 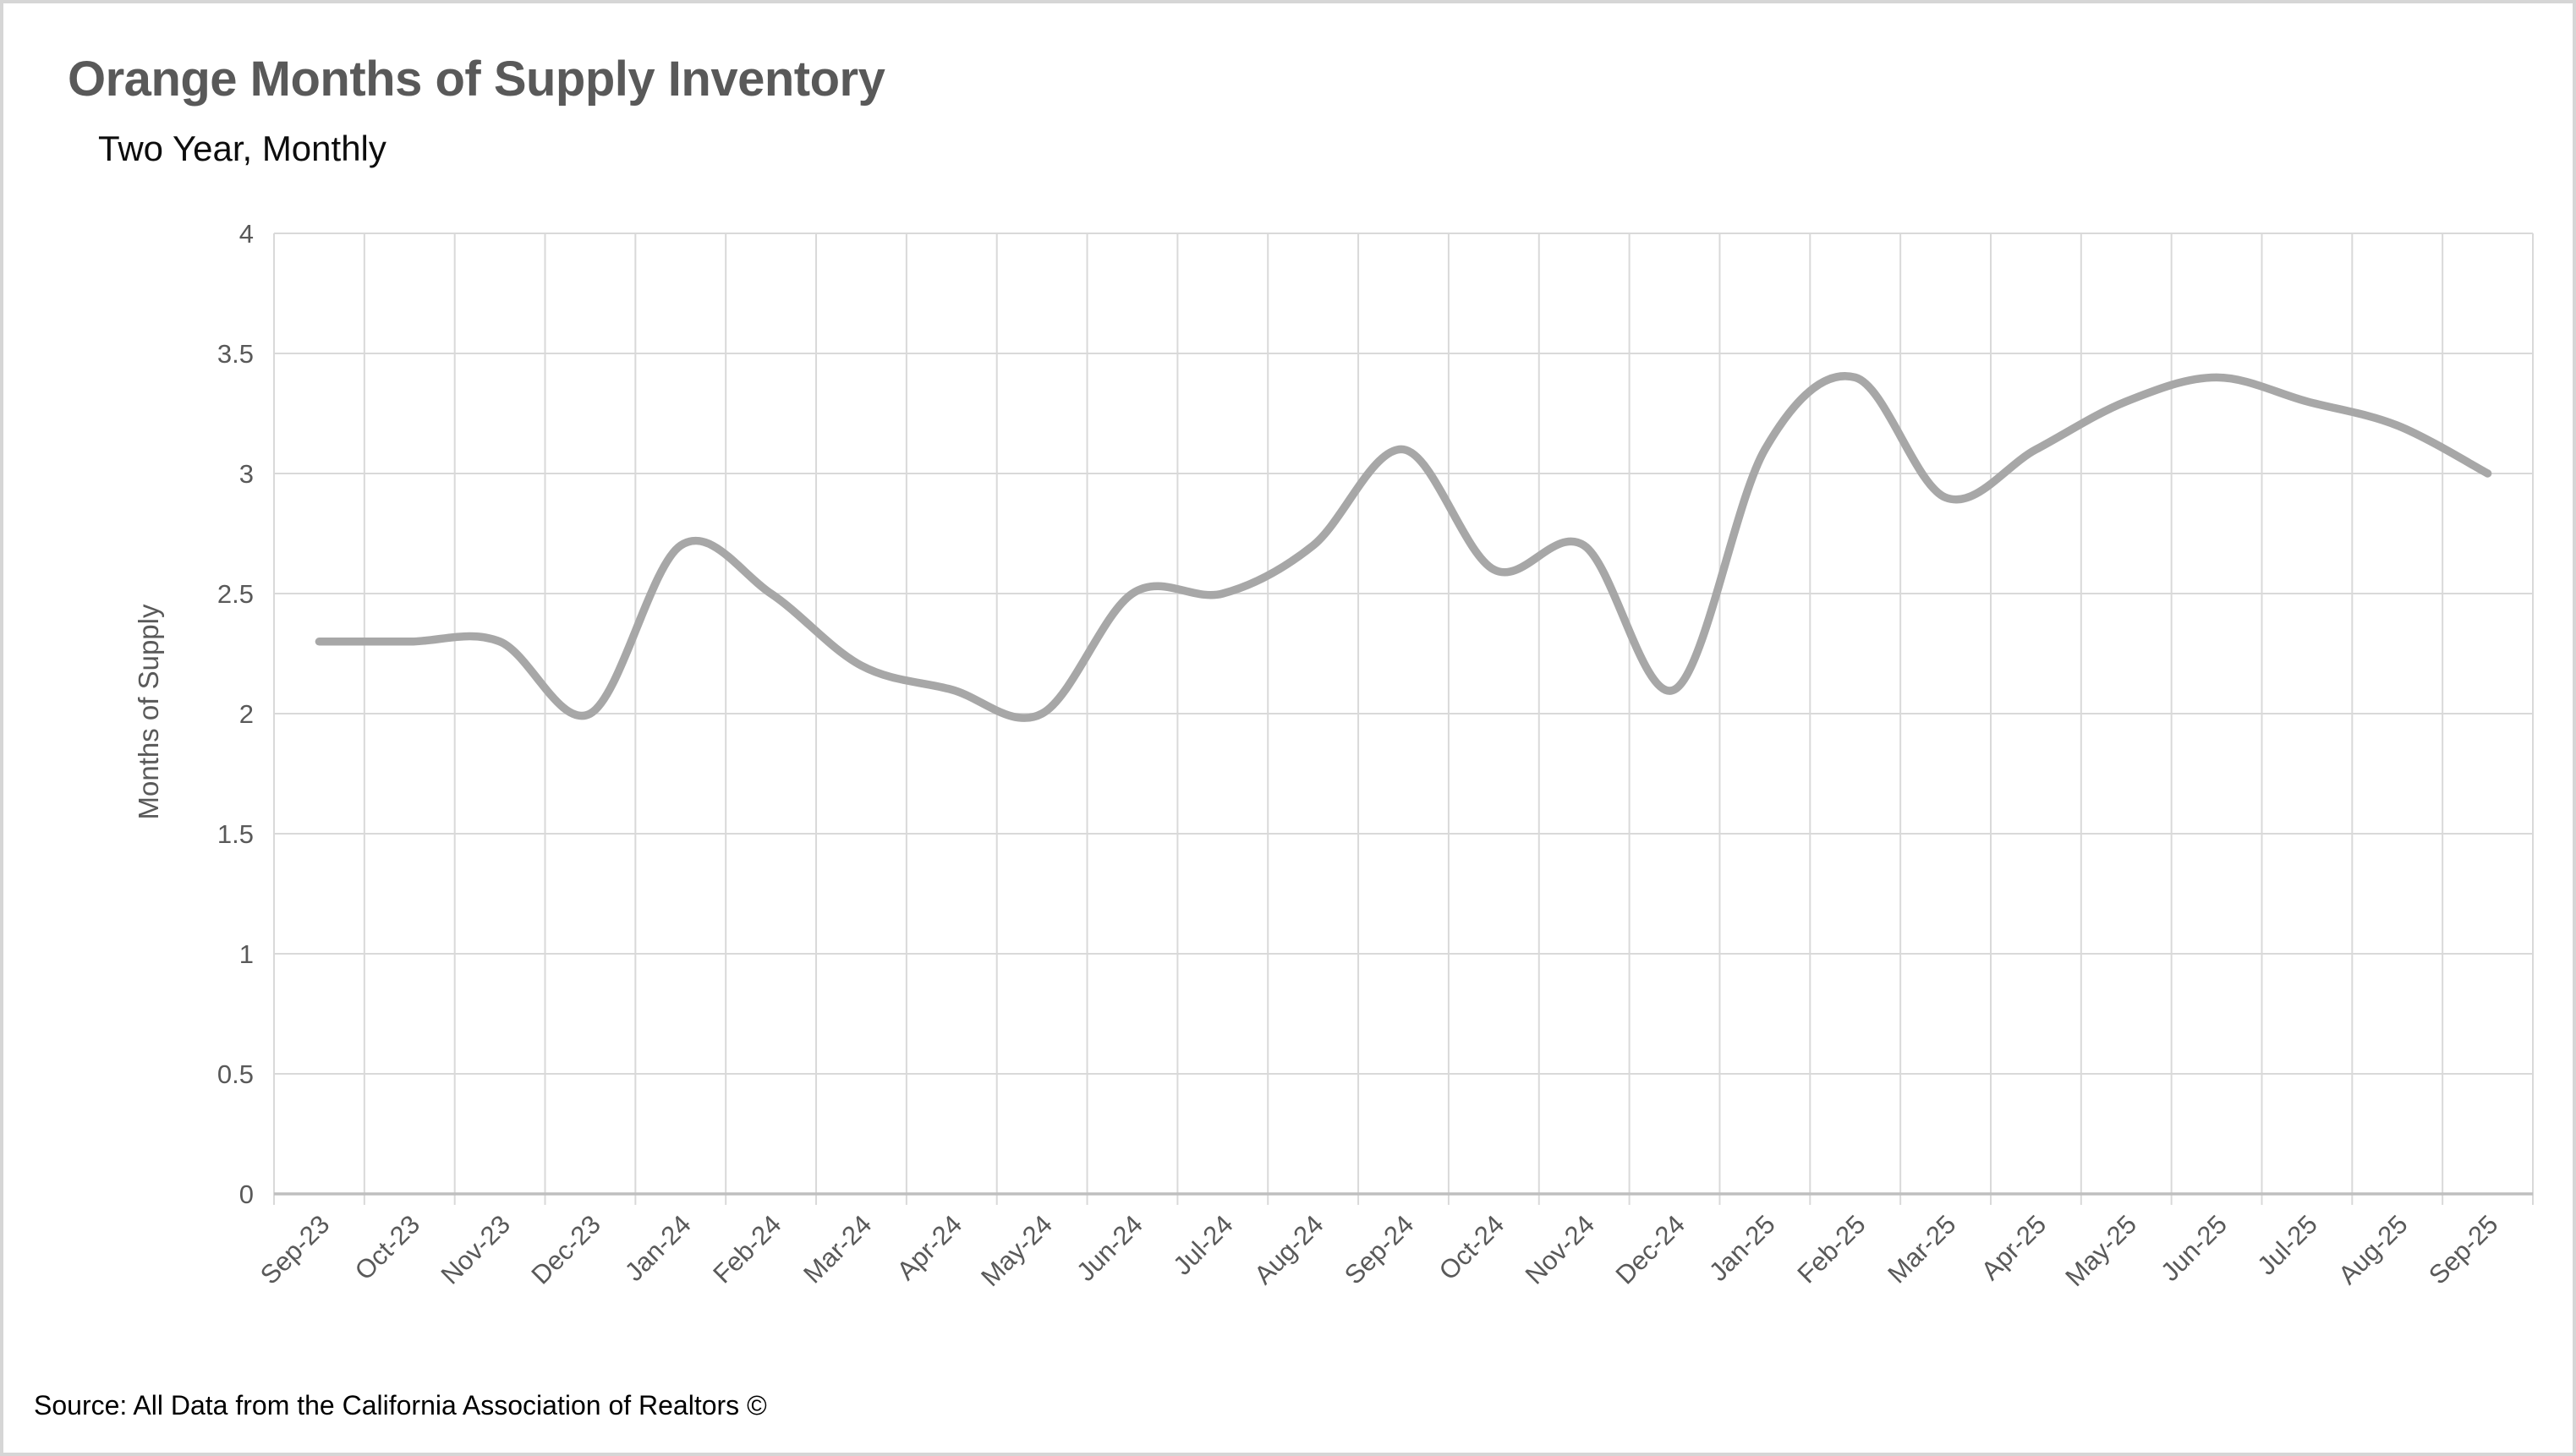 I want to click on y-tick-label: 1.5, so click(x=235, y=834).